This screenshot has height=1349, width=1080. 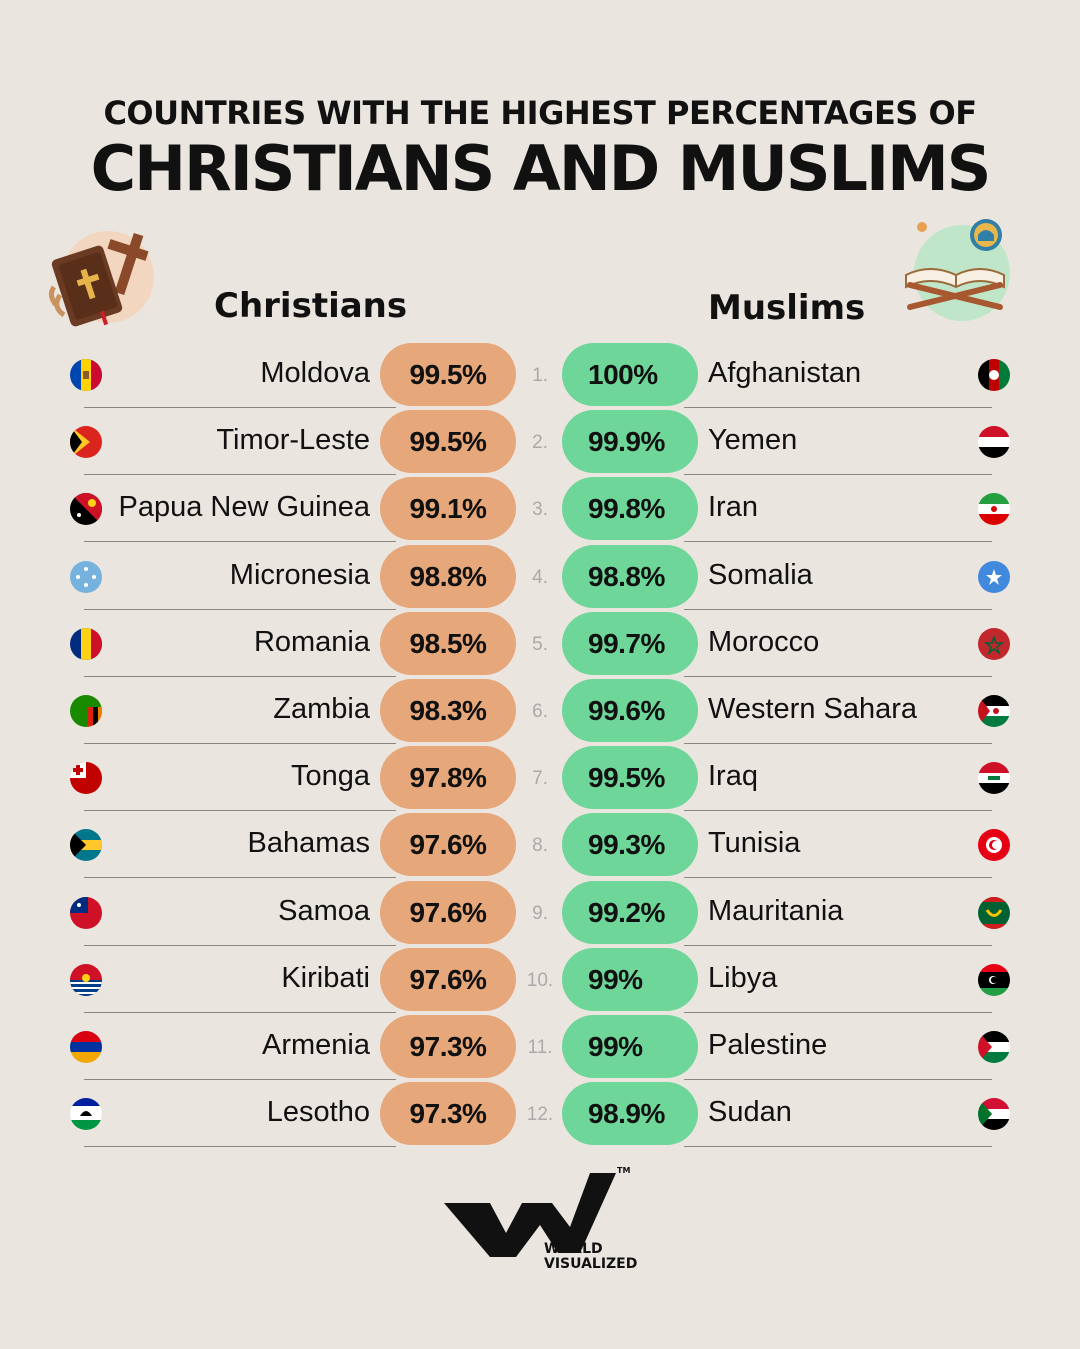 I want to click on muslim-percentage: 98.8%, so click(x=630, y=576).